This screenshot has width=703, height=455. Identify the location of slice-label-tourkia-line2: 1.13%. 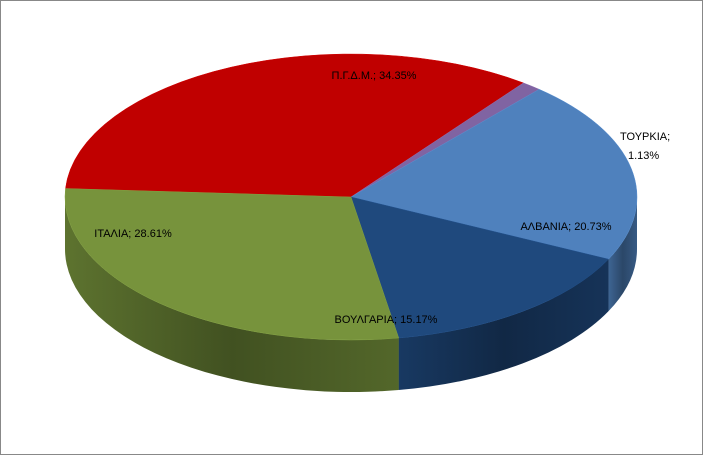
(643, 156).